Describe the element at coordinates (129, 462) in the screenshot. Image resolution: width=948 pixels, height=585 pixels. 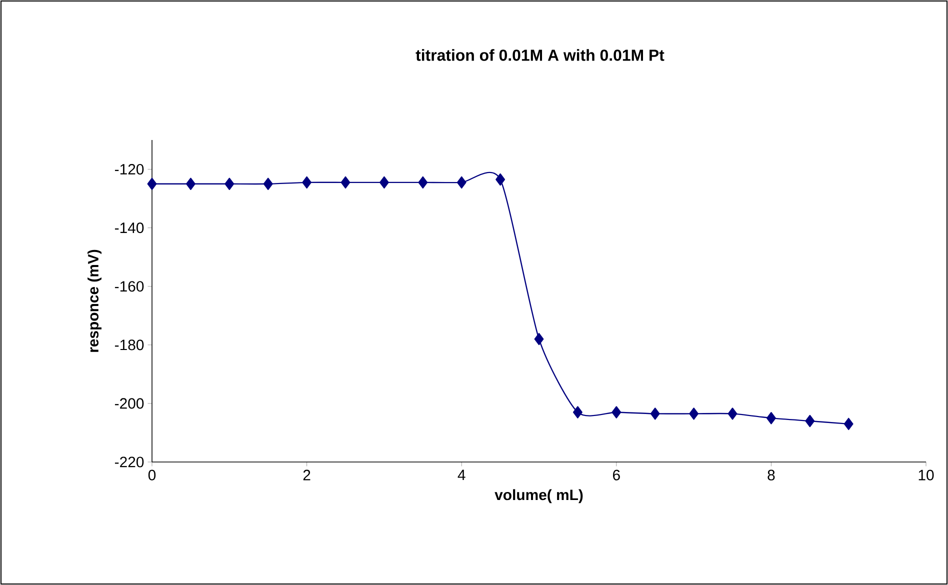
I see `y-tick-label: -220` at that location.